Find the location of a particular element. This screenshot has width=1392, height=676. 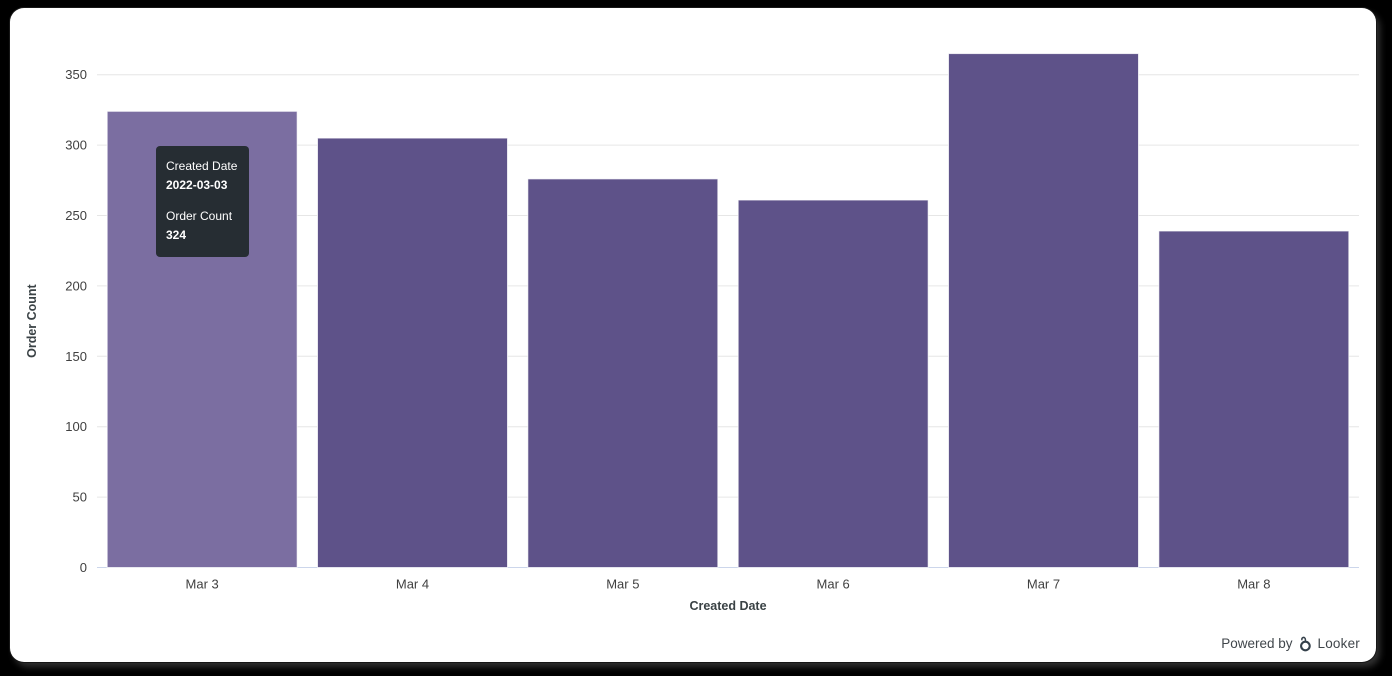

y-tick-label: 300 is located at coordinates (76, 145).